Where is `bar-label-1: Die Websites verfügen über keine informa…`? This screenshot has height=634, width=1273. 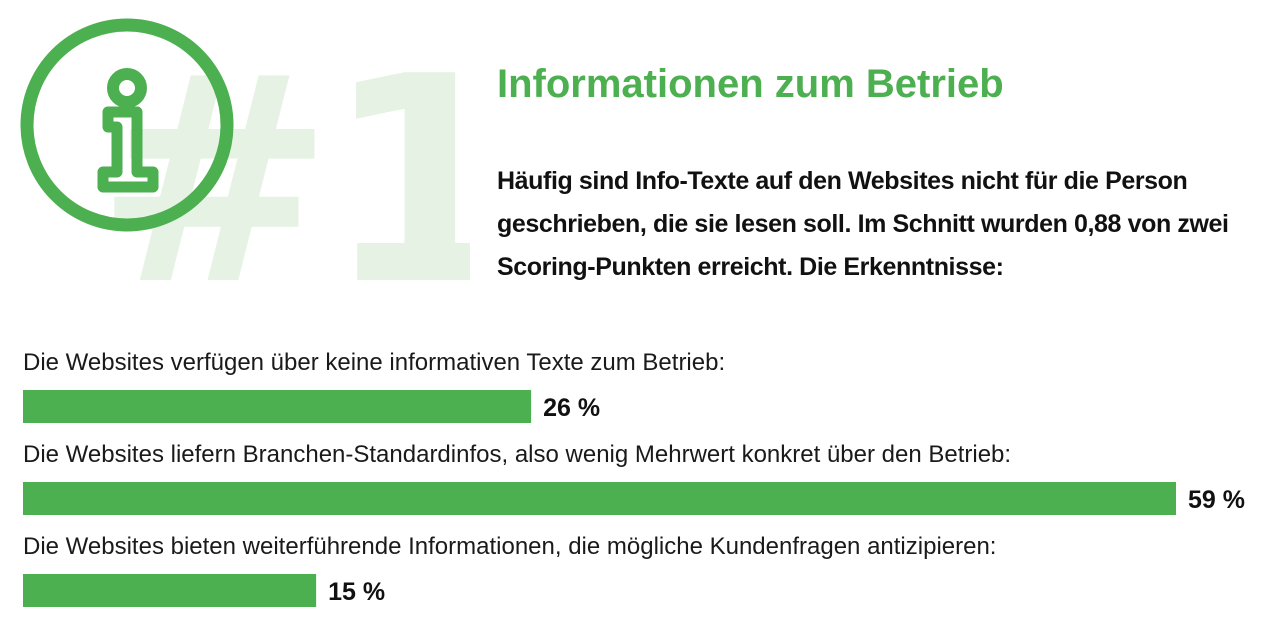 bar-label-1: Die Websites verfügen über keine informa… is located at coordinates (374, 362).